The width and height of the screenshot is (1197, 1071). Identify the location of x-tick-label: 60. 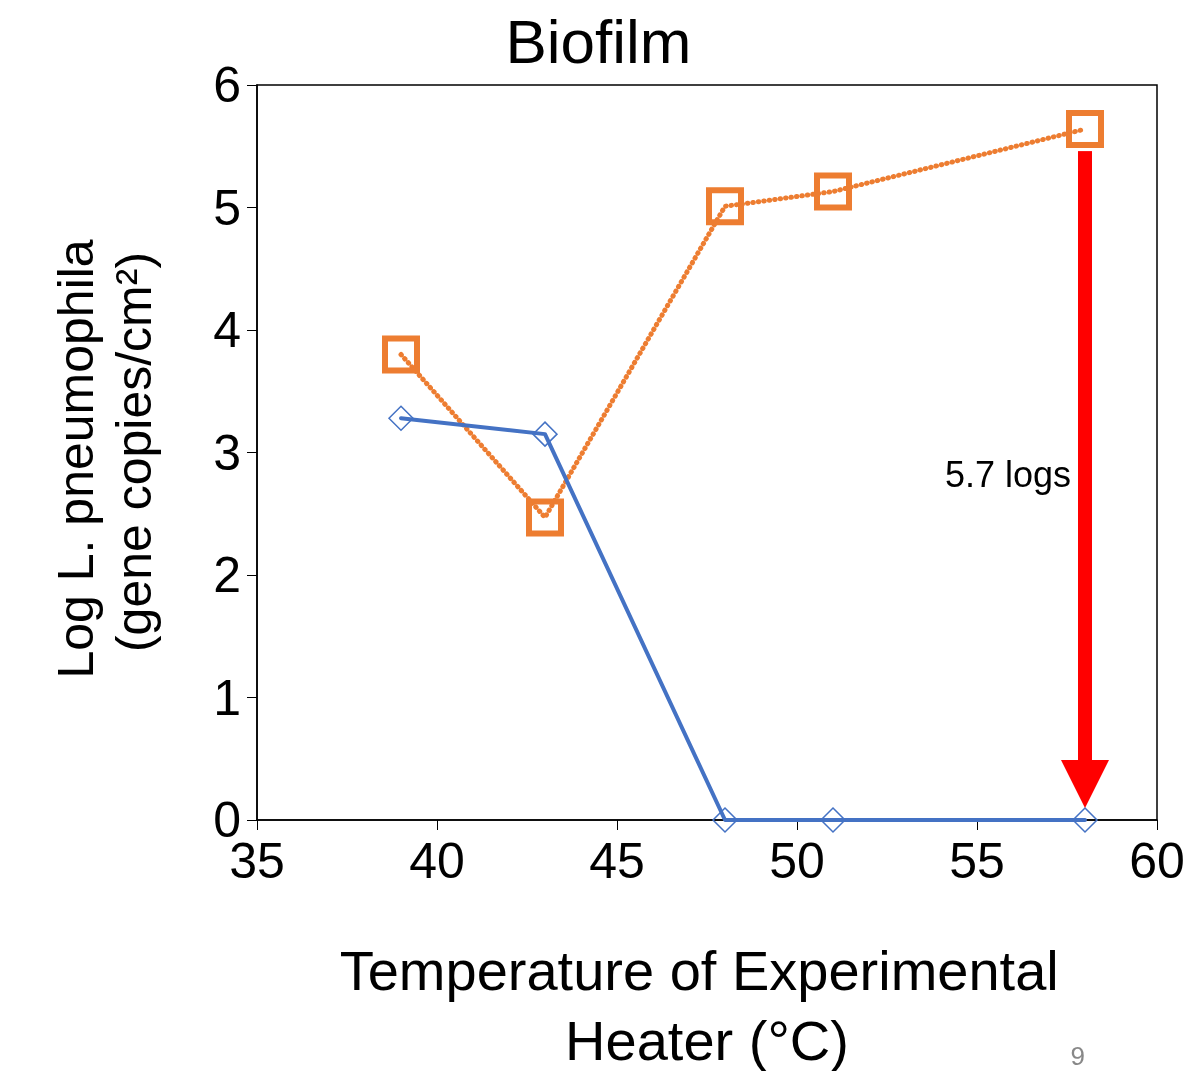
(1157, 861).